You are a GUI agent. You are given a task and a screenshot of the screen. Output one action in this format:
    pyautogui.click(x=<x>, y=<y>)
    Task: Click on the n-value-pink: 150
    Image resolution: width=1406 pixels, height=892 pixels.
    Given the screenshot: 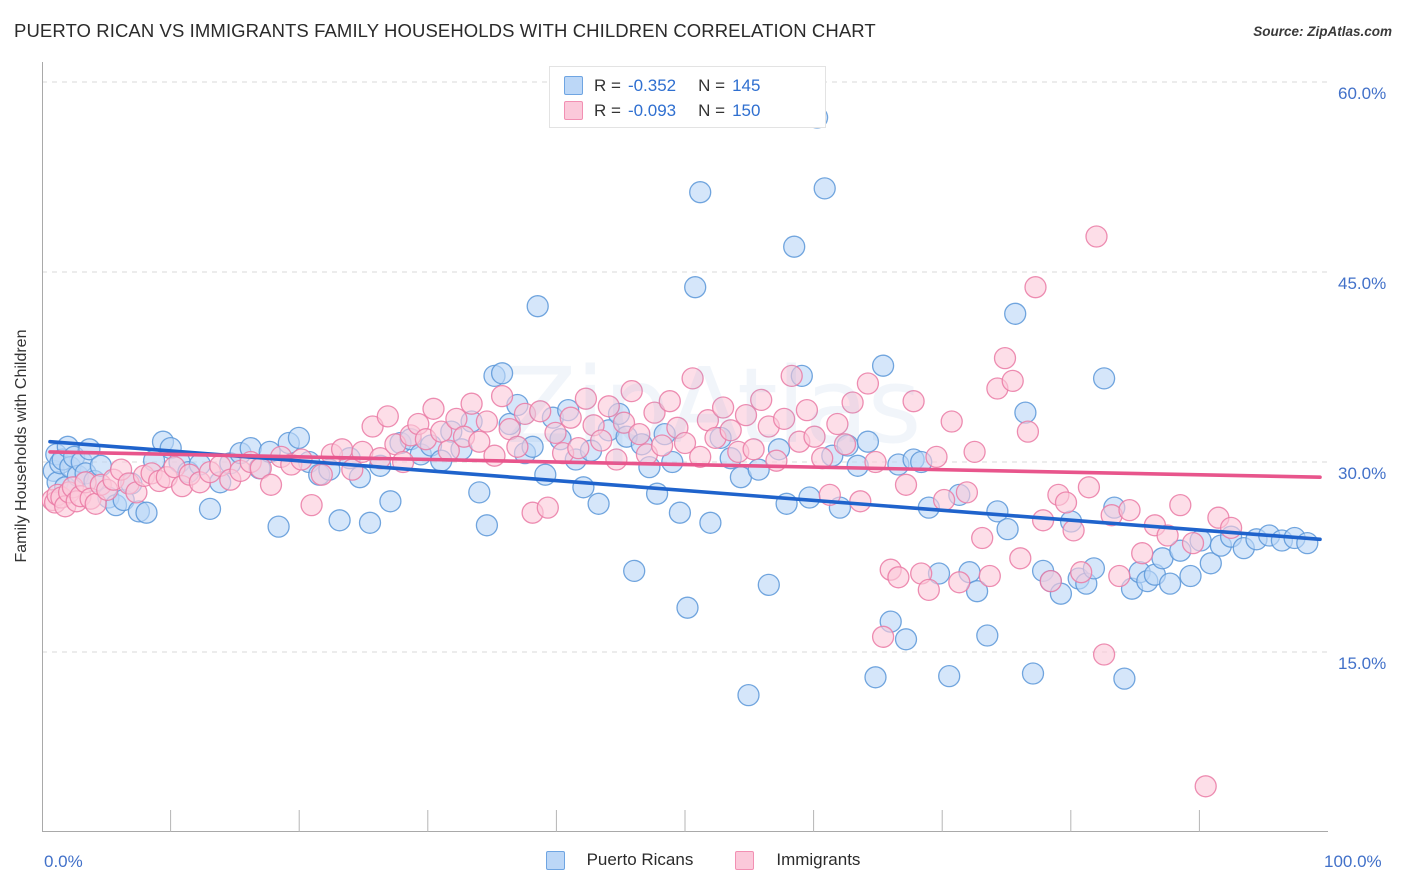 What is the action you would take?
    pyautogui.click(x=746, y=110)
    